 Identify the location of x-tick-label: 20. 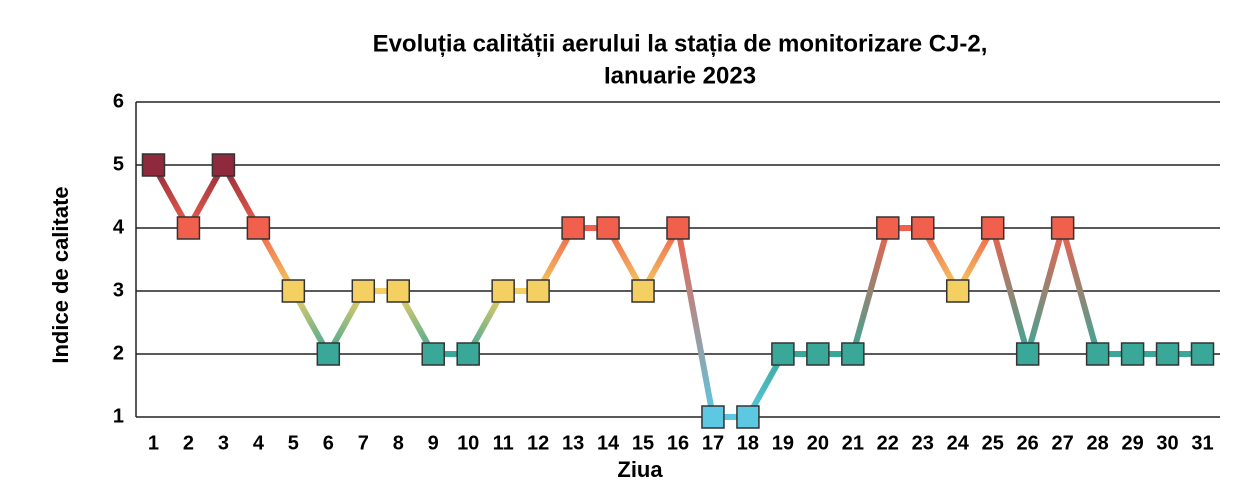
(818, 443).